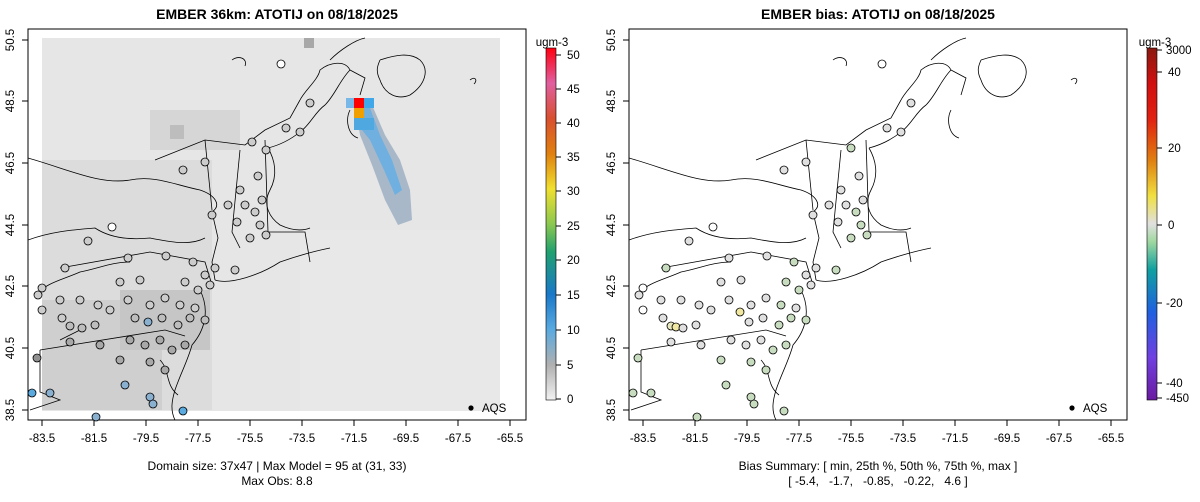 The image size is (1200, 502). I want to click on model-cells-quebec, so click(195, 130).